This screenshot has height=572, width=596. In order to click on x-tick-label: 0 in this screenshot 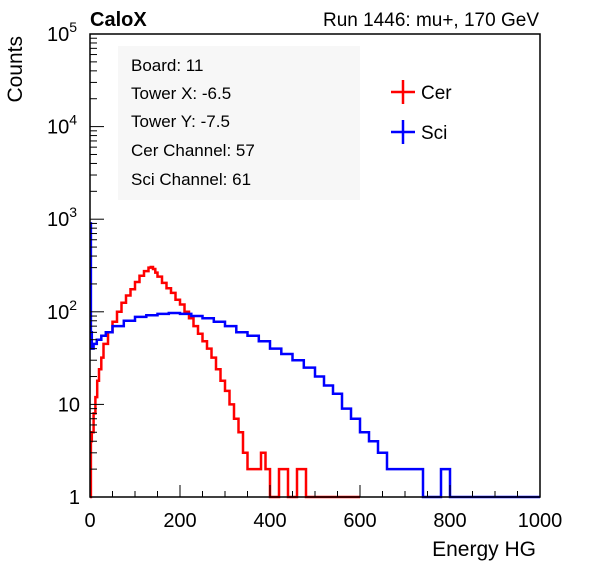, I will do `click(89, 521)`.